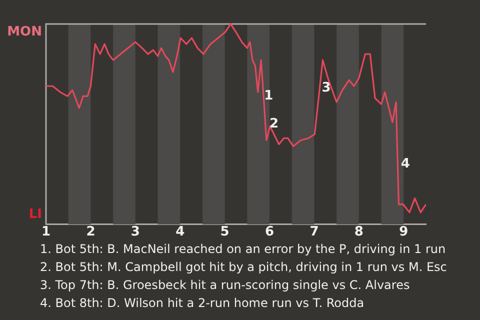 The height and width of the screenshot is (320, 480). Describe the element at coordinates (269, 232) in the screenshot. I see `x-tick-label: 6` at that location.